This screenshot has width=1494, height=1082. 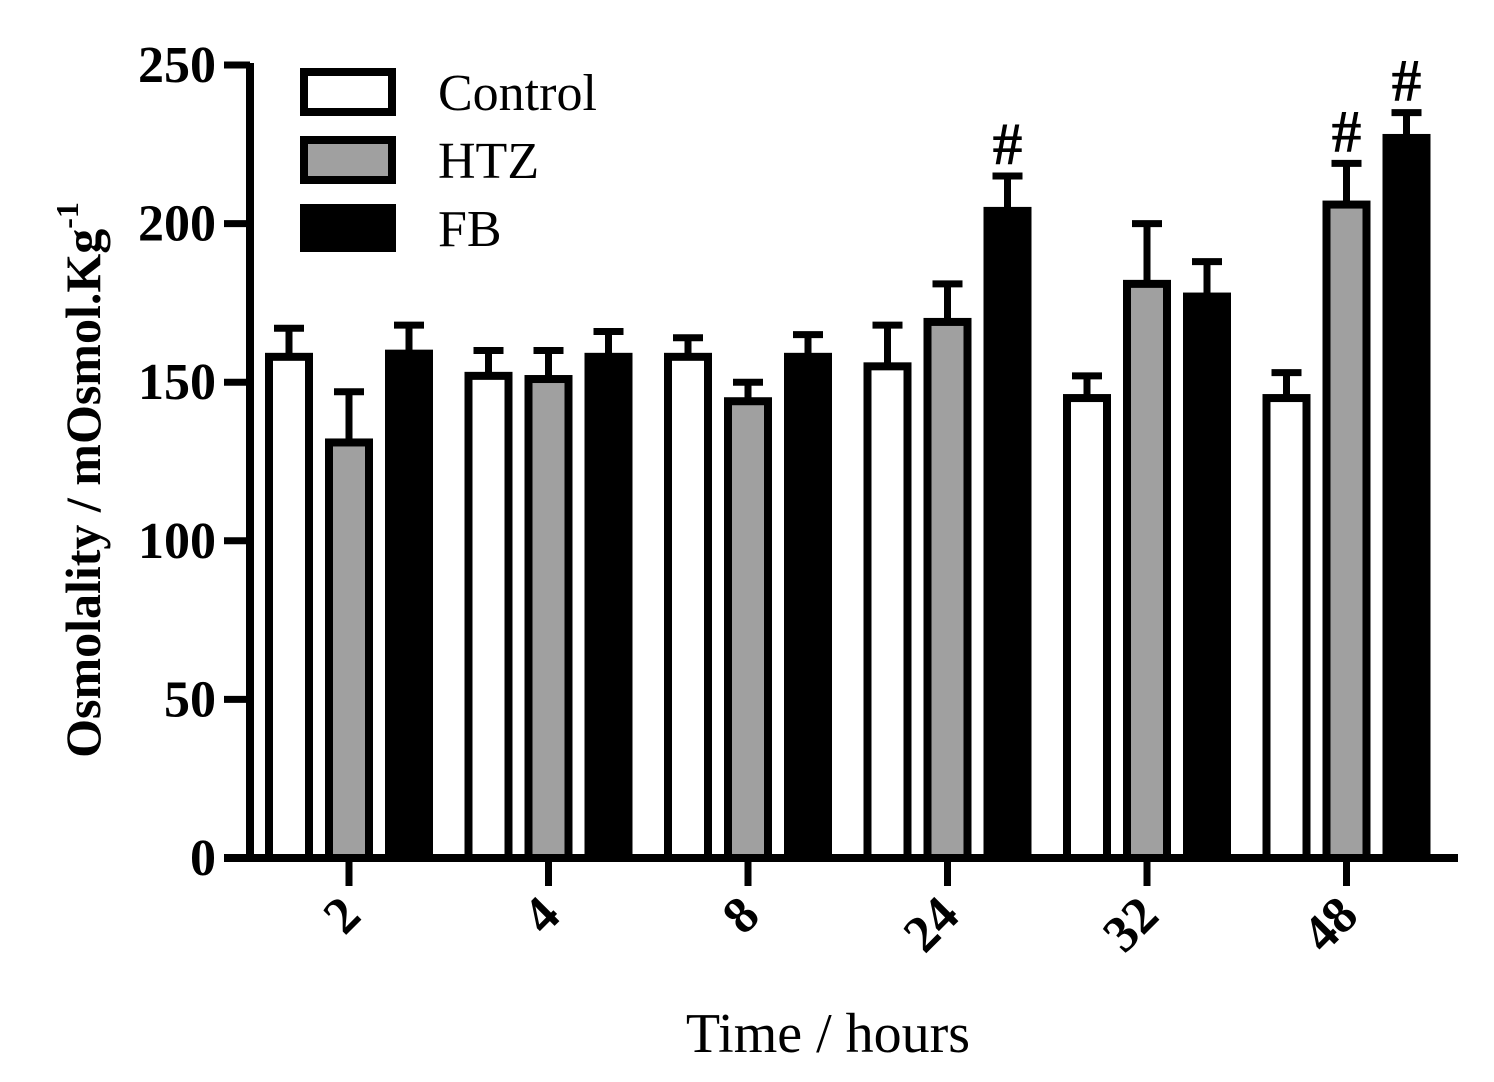 I want to click on y-tick-label-50: 50, so click(x=190, y=699).